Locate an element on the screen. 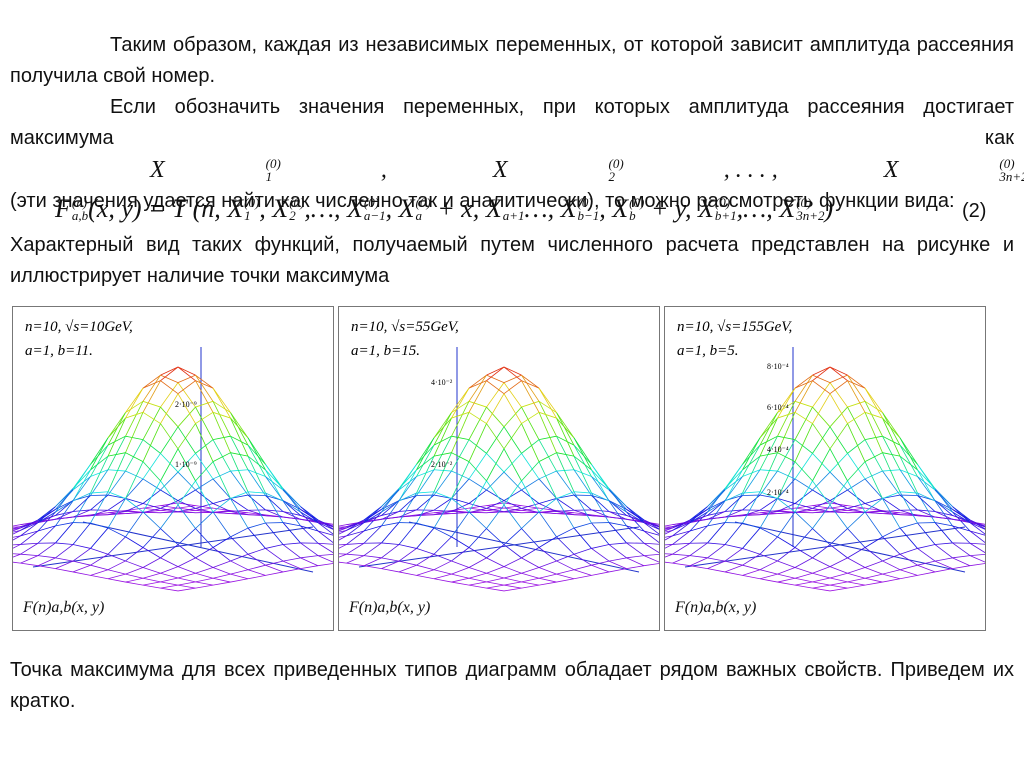  formula-indices: (0) a is located at coordinates (423, 209).